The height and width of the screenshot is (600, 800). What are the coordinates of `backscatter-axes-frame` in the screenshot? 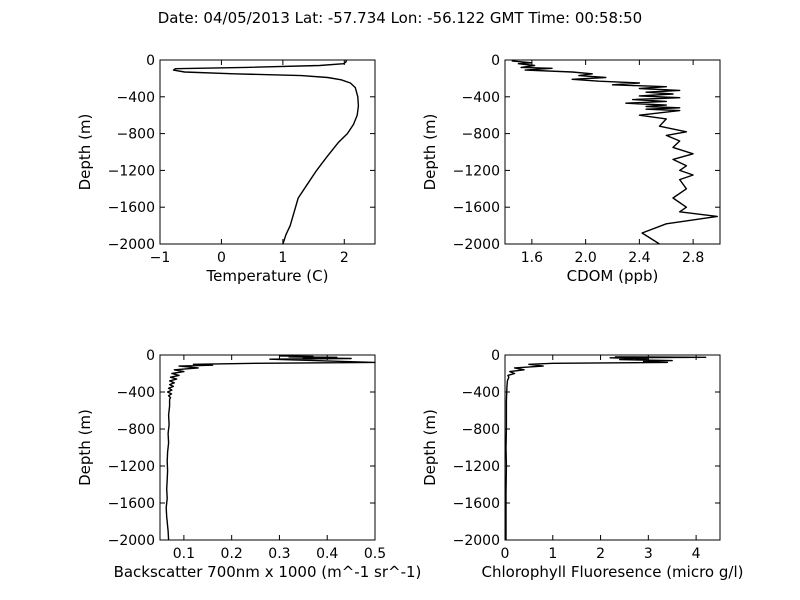 It's located at (267, 447).